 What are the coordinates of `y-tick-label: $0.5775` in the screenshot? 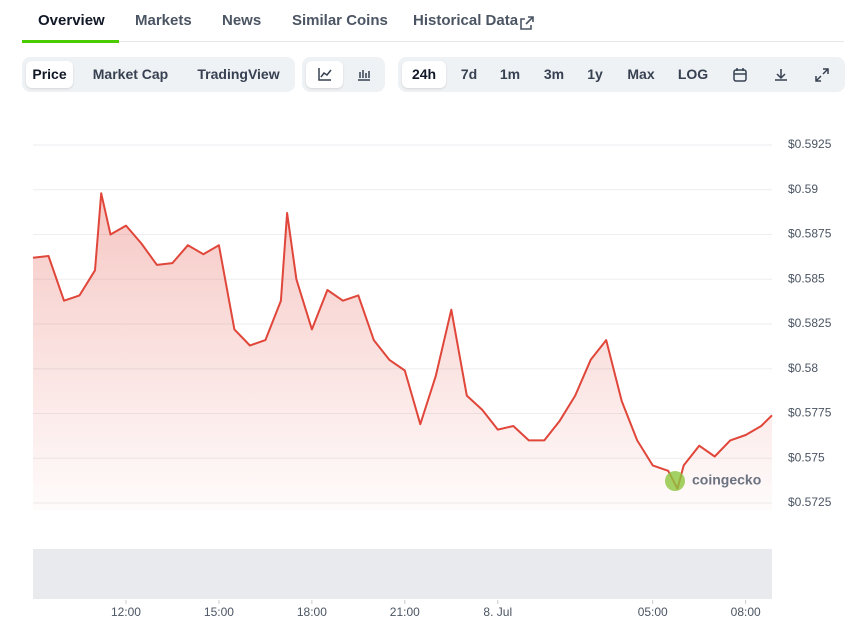 It's located at (810, 413).